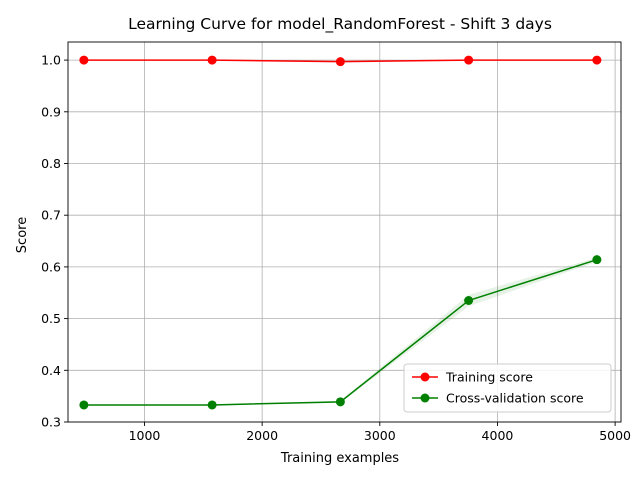  What do you see at coordinates (51, 215) in the screenshot?
I see `y-tick-label: 0.7` at bounding box center [51, 215].